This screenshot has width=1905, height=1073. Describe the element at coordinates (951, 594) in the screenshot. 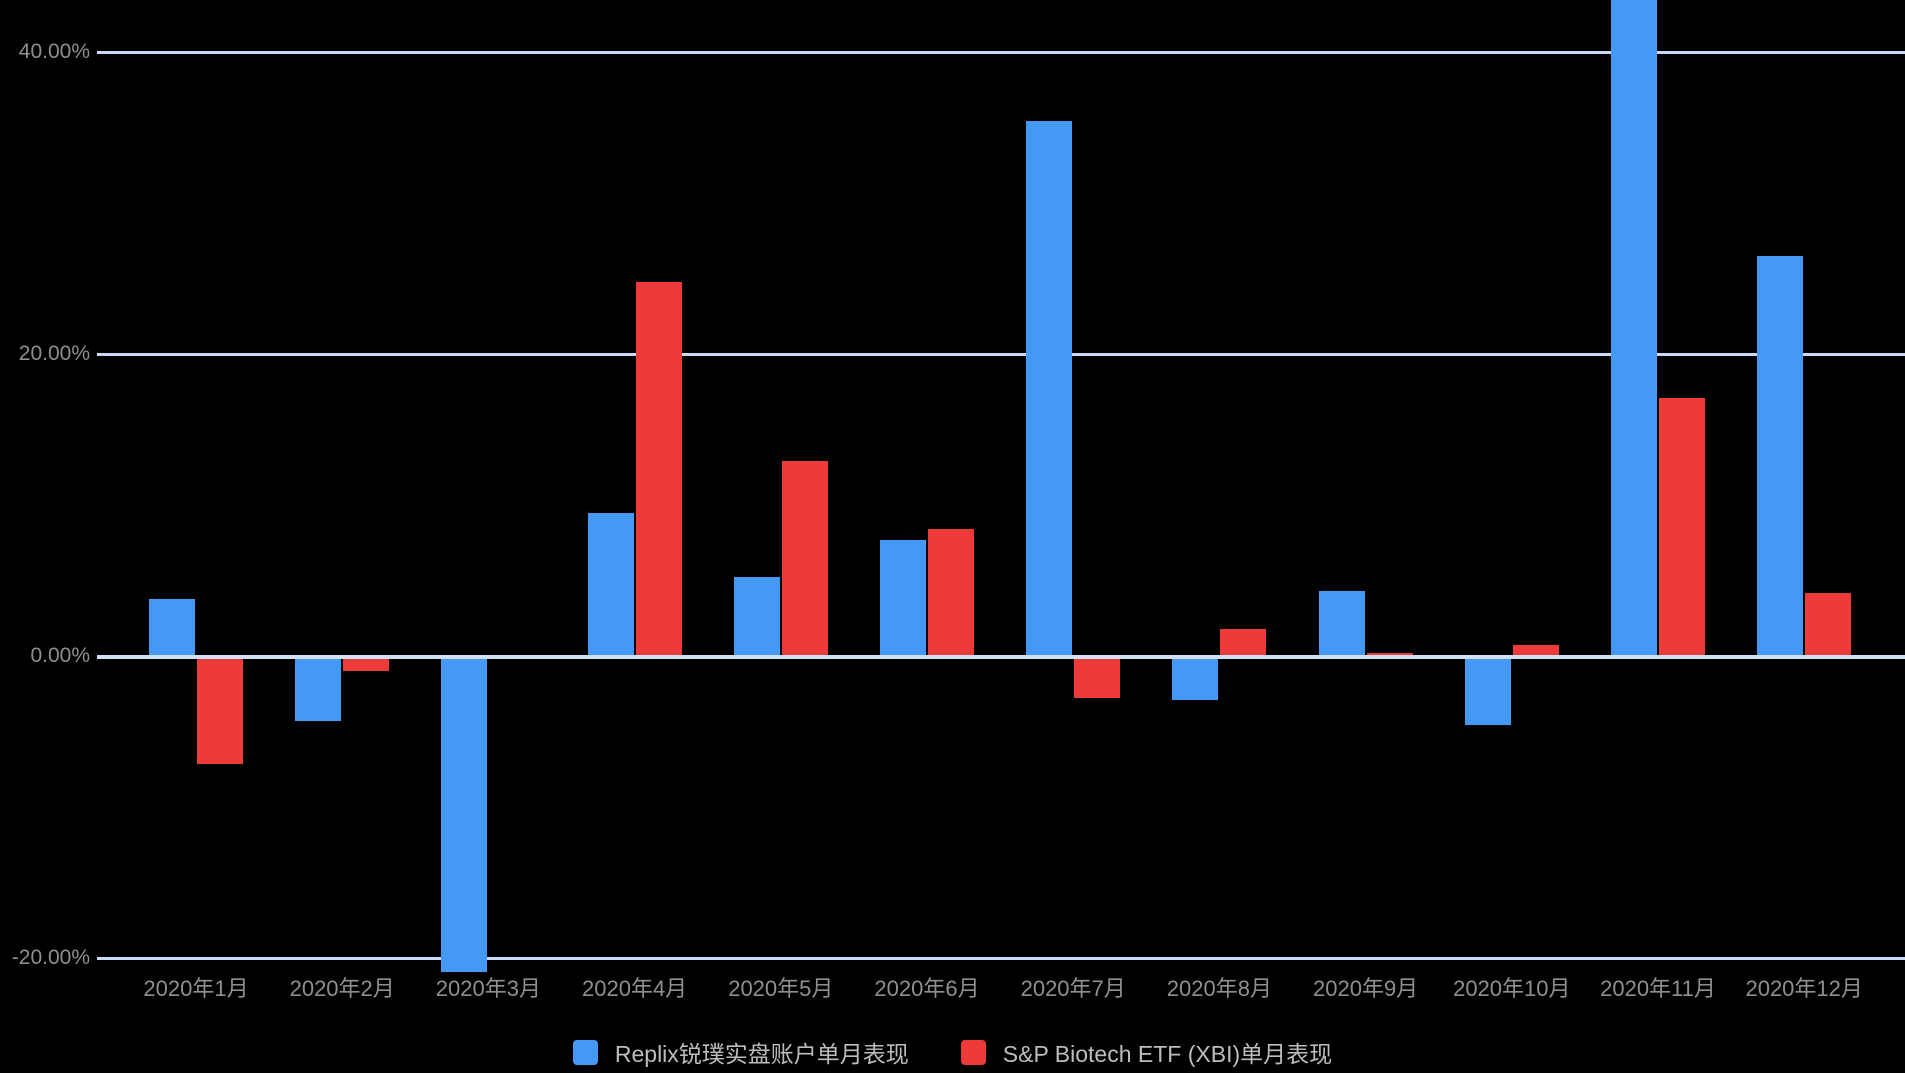

I see `bar-2020年6月-xbi` at that location.